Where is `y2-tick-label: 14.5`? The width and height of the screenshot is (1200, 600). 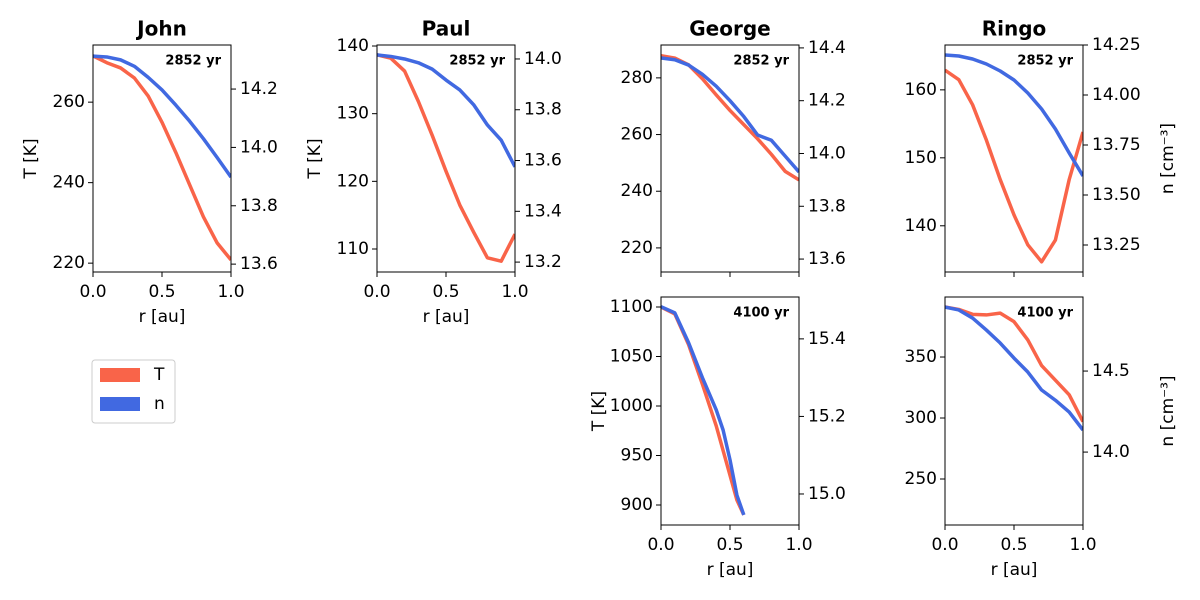
y2-tick-label: 14.5 is located at coordinates (1111, 371).